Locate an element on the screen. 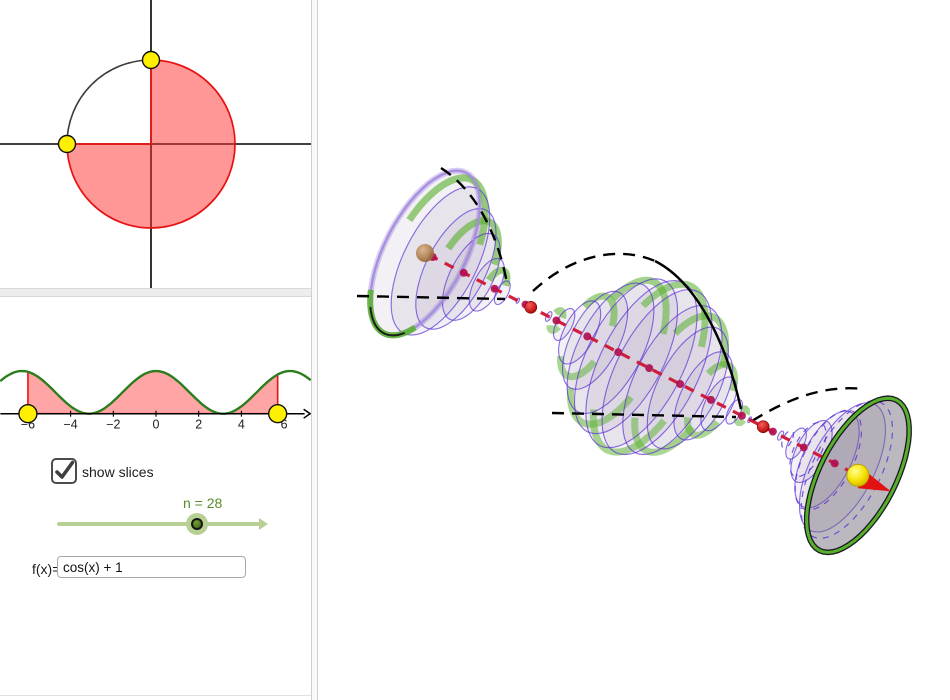 The height and width of the screenshot is (700, 950). x-tick-label: 2 is located at coordinates (198, 425).